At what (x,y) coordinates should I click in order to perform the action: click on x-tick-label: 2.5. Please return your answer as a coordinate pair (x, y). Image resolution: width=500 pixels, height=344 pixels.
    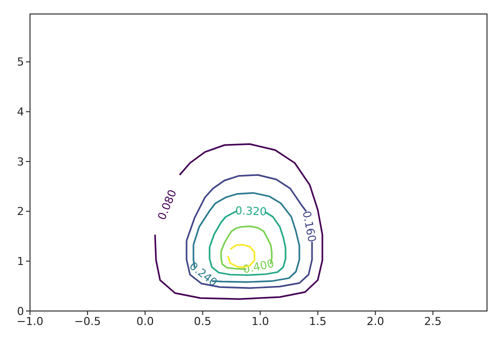
    Looking at the image, I should click on (433, 321).